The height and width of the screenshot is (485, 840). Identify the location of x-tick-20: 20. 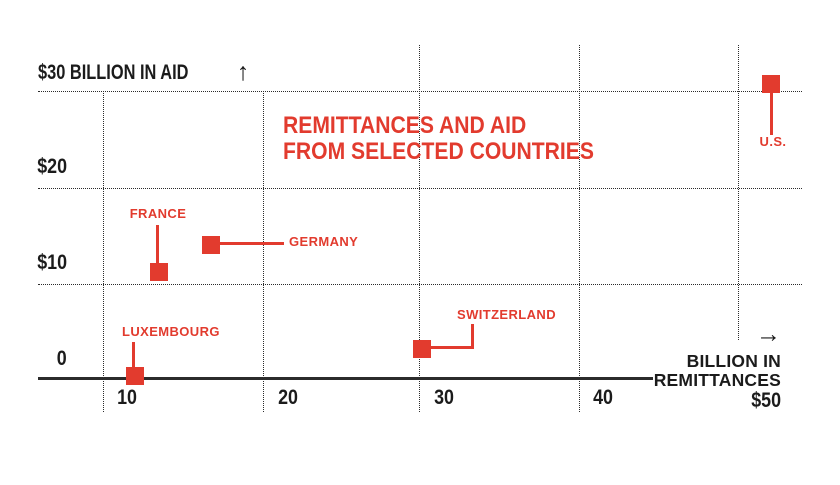
(288, 397).